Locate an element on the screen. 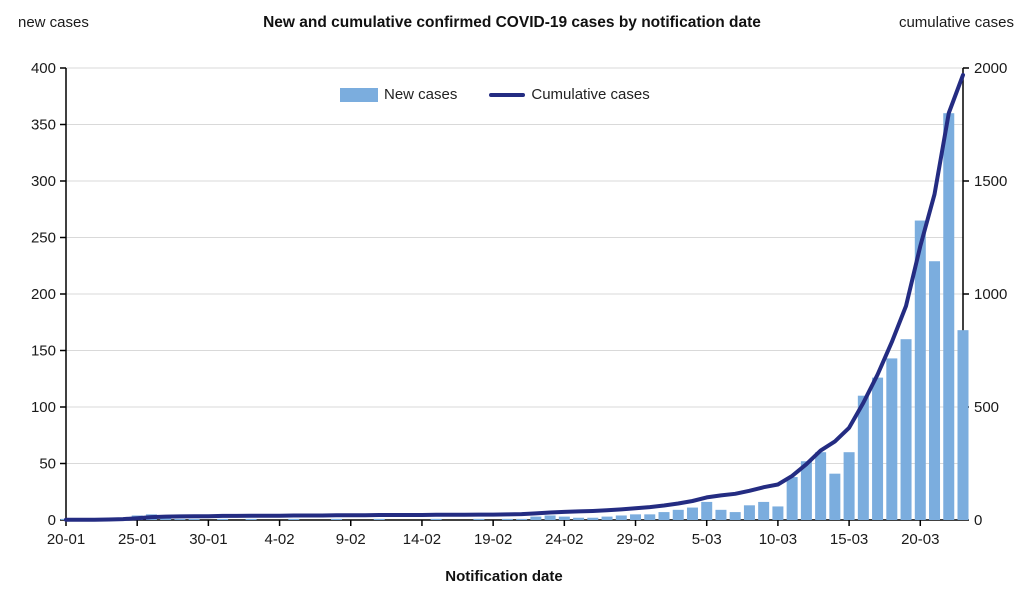 The height and width of the screenshot is (604, 1024). svg-text: 1500 is located at coordinates (990, 181).